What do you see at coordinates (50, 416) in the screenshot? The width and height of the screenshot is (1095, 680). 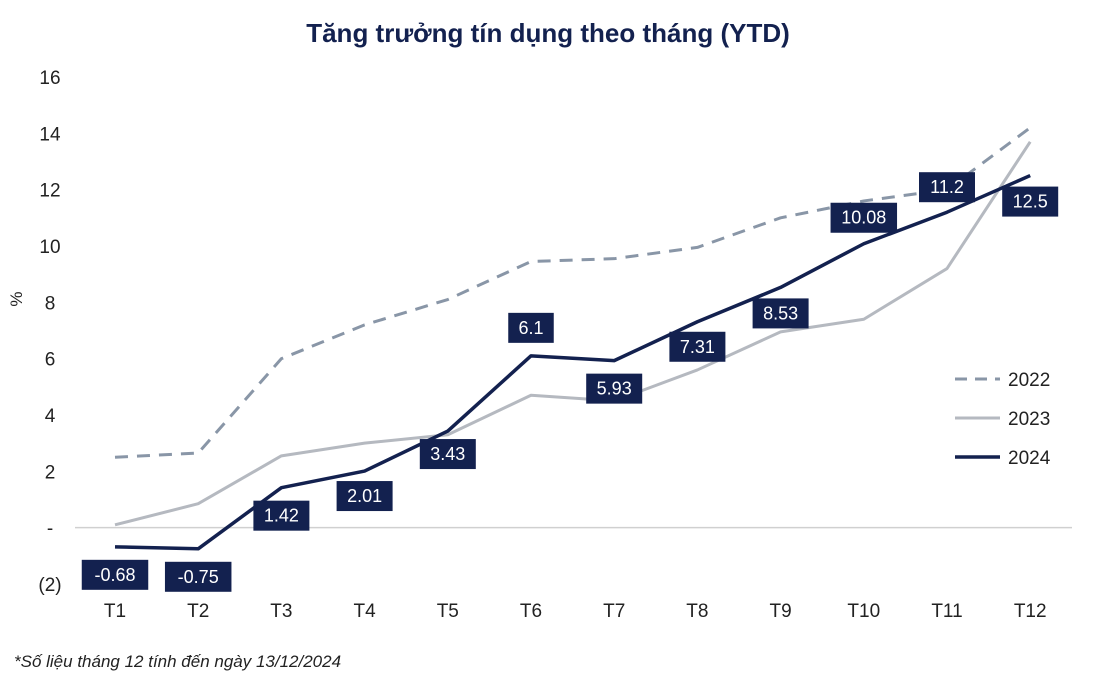 I see `y-tick-label: 4` at bounding box center [50, 416].